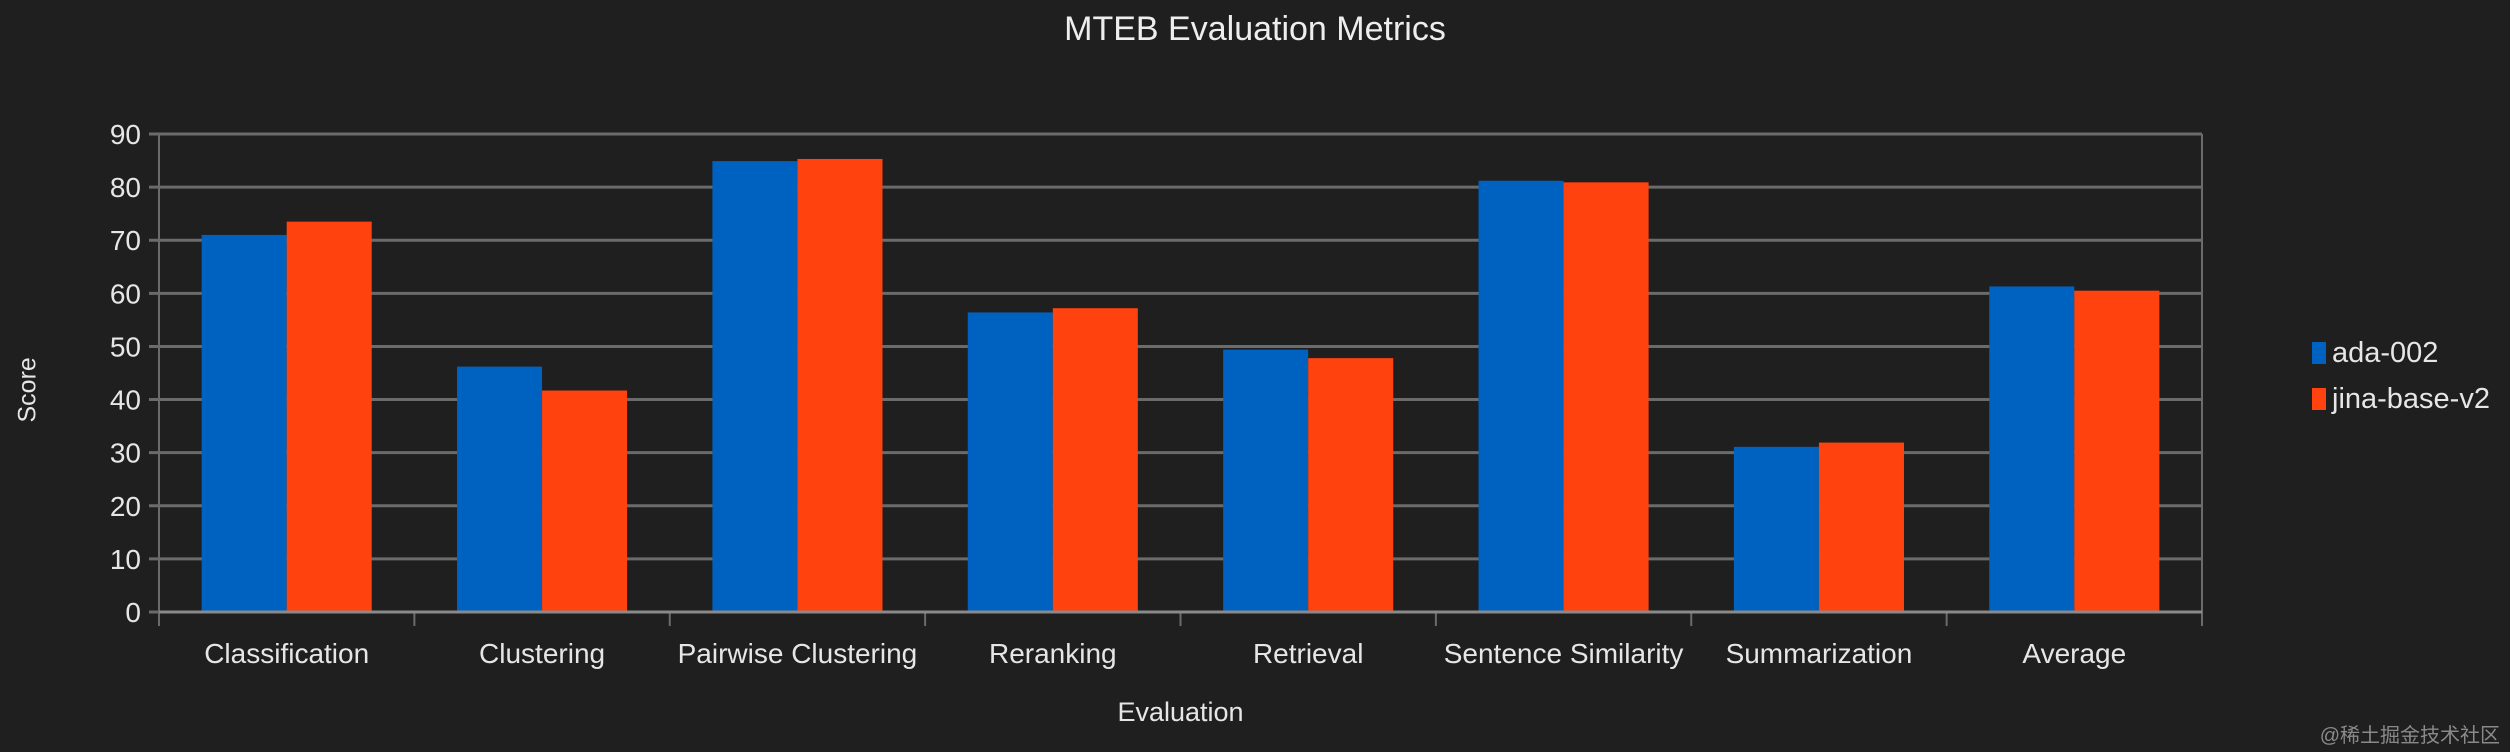  I want to click on y-tick-label: 80, so click(125, 187).